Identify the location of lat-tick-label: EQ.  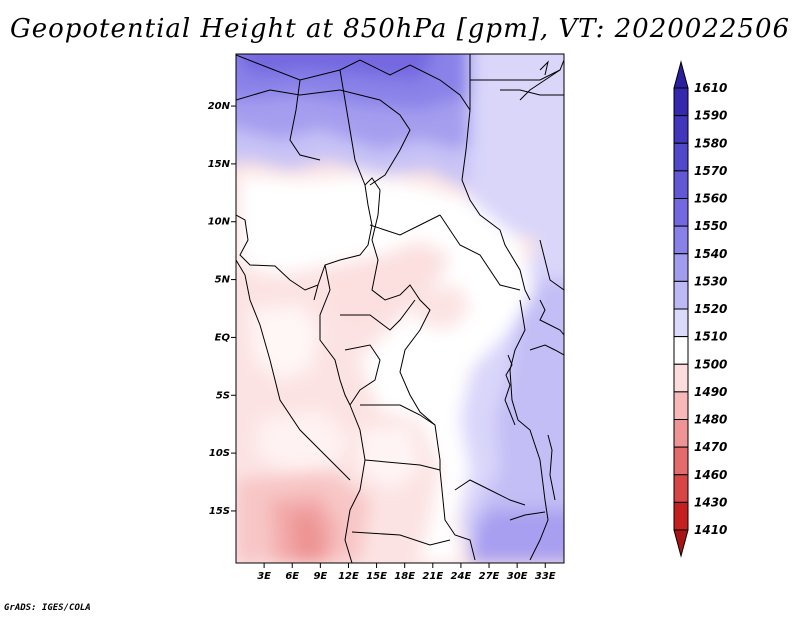
(223, 337).